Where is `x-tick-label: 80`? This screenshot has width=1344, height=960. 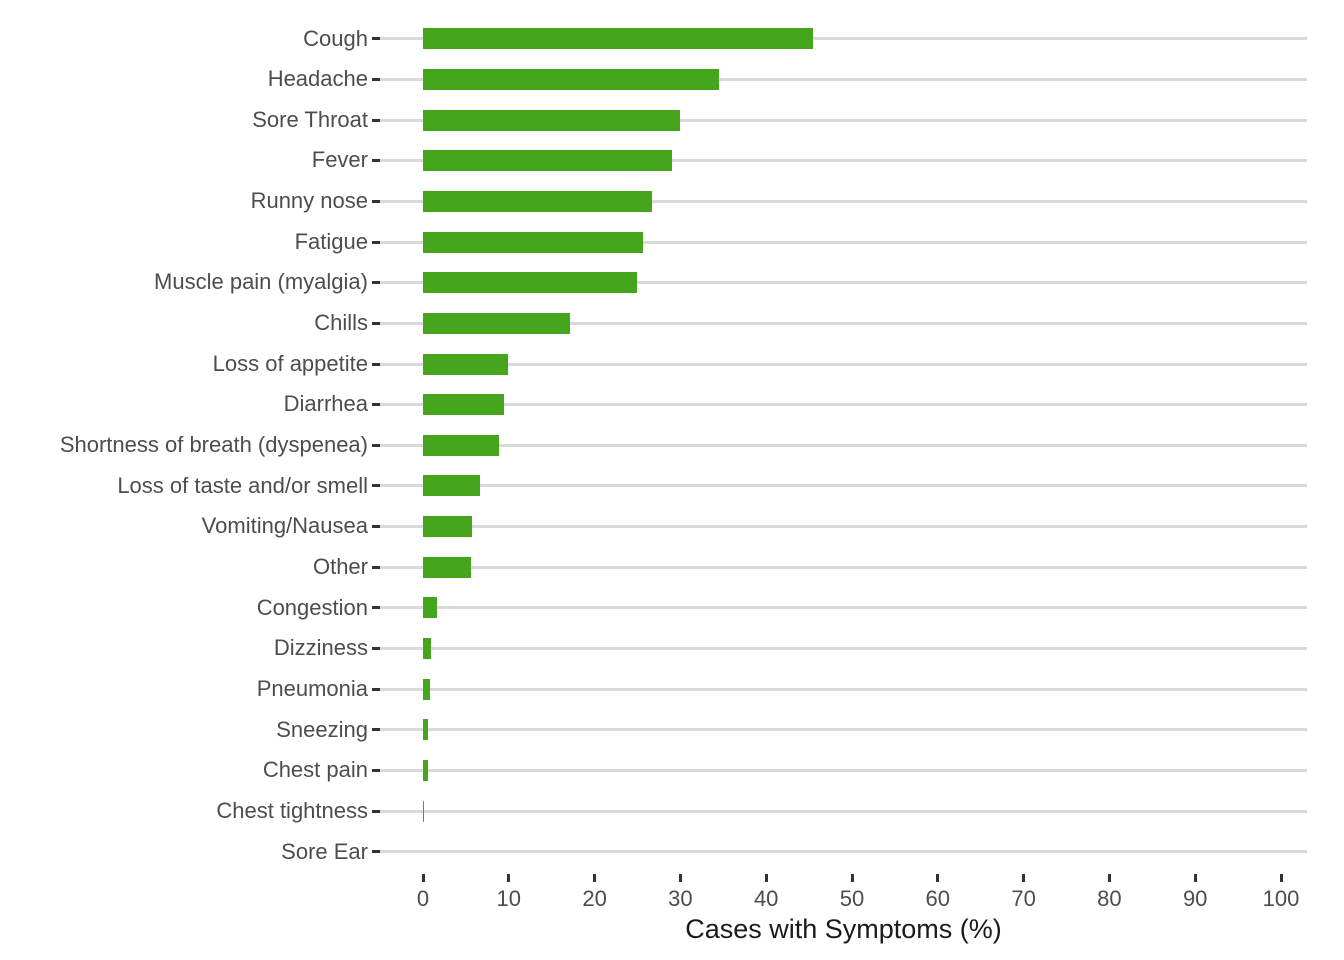
x-tick-label: 80 is located at coordinates (1109, 898).